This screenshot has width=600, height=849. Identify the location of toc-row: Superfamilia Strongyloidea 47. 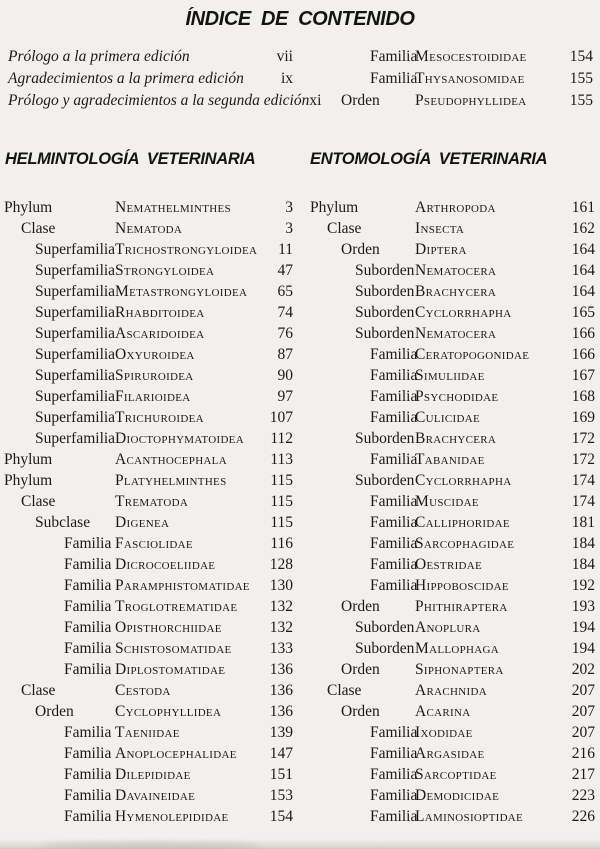
(148, 270).